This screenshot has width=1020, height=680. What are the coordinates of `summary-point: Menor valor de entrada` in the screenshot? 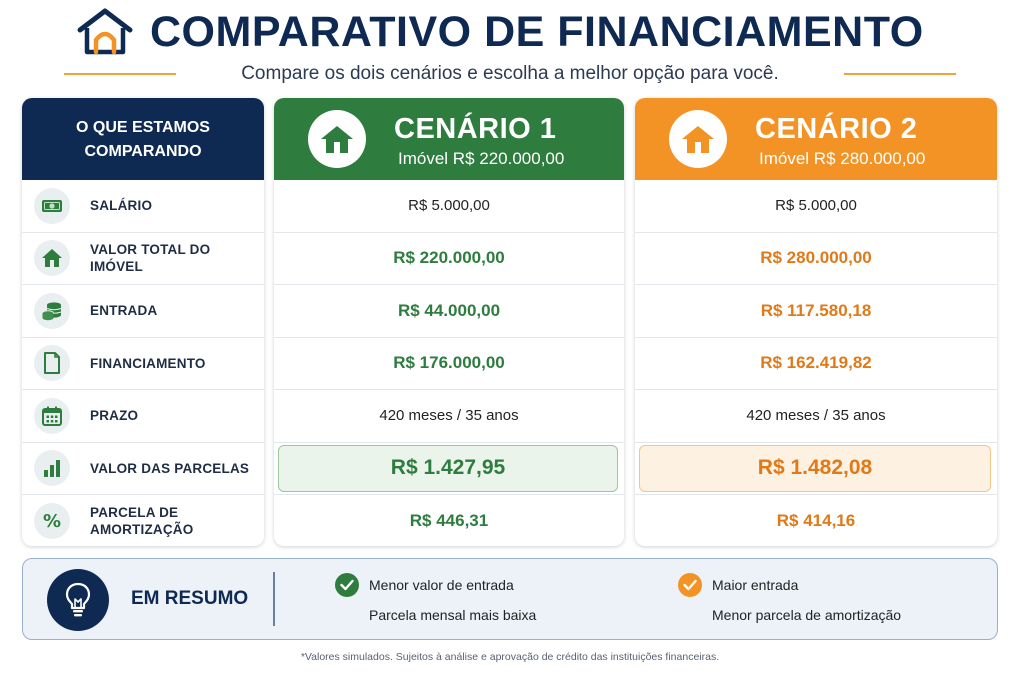 It's located at (441, 585).